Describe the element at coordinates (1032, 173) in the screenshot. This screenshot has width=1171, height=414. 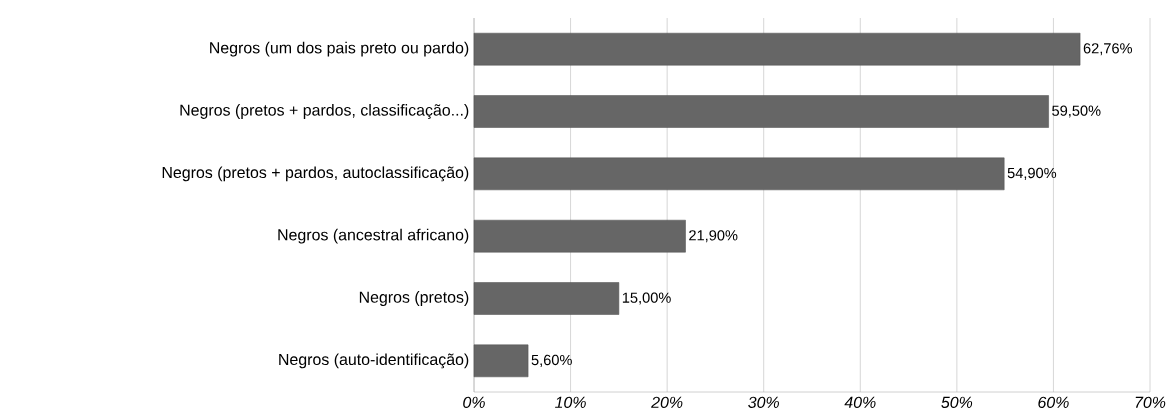
I see `data-label: 54,90%` at that location.